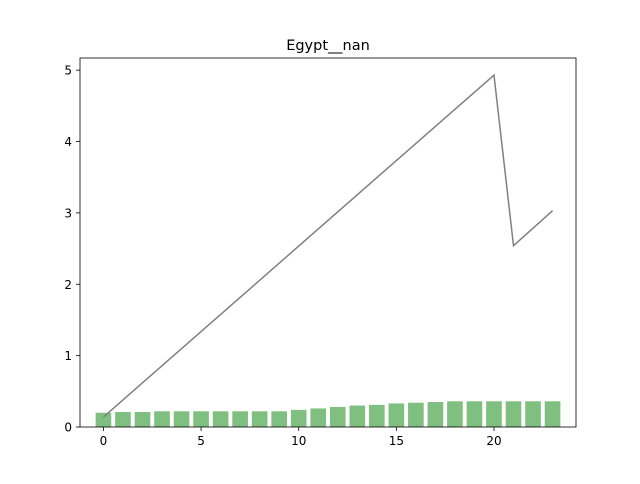 The image size is (640, 484). Describe the element at coordinates (68, 71) in the screenshot. I see `y-tick-label-5: 5` at that location.